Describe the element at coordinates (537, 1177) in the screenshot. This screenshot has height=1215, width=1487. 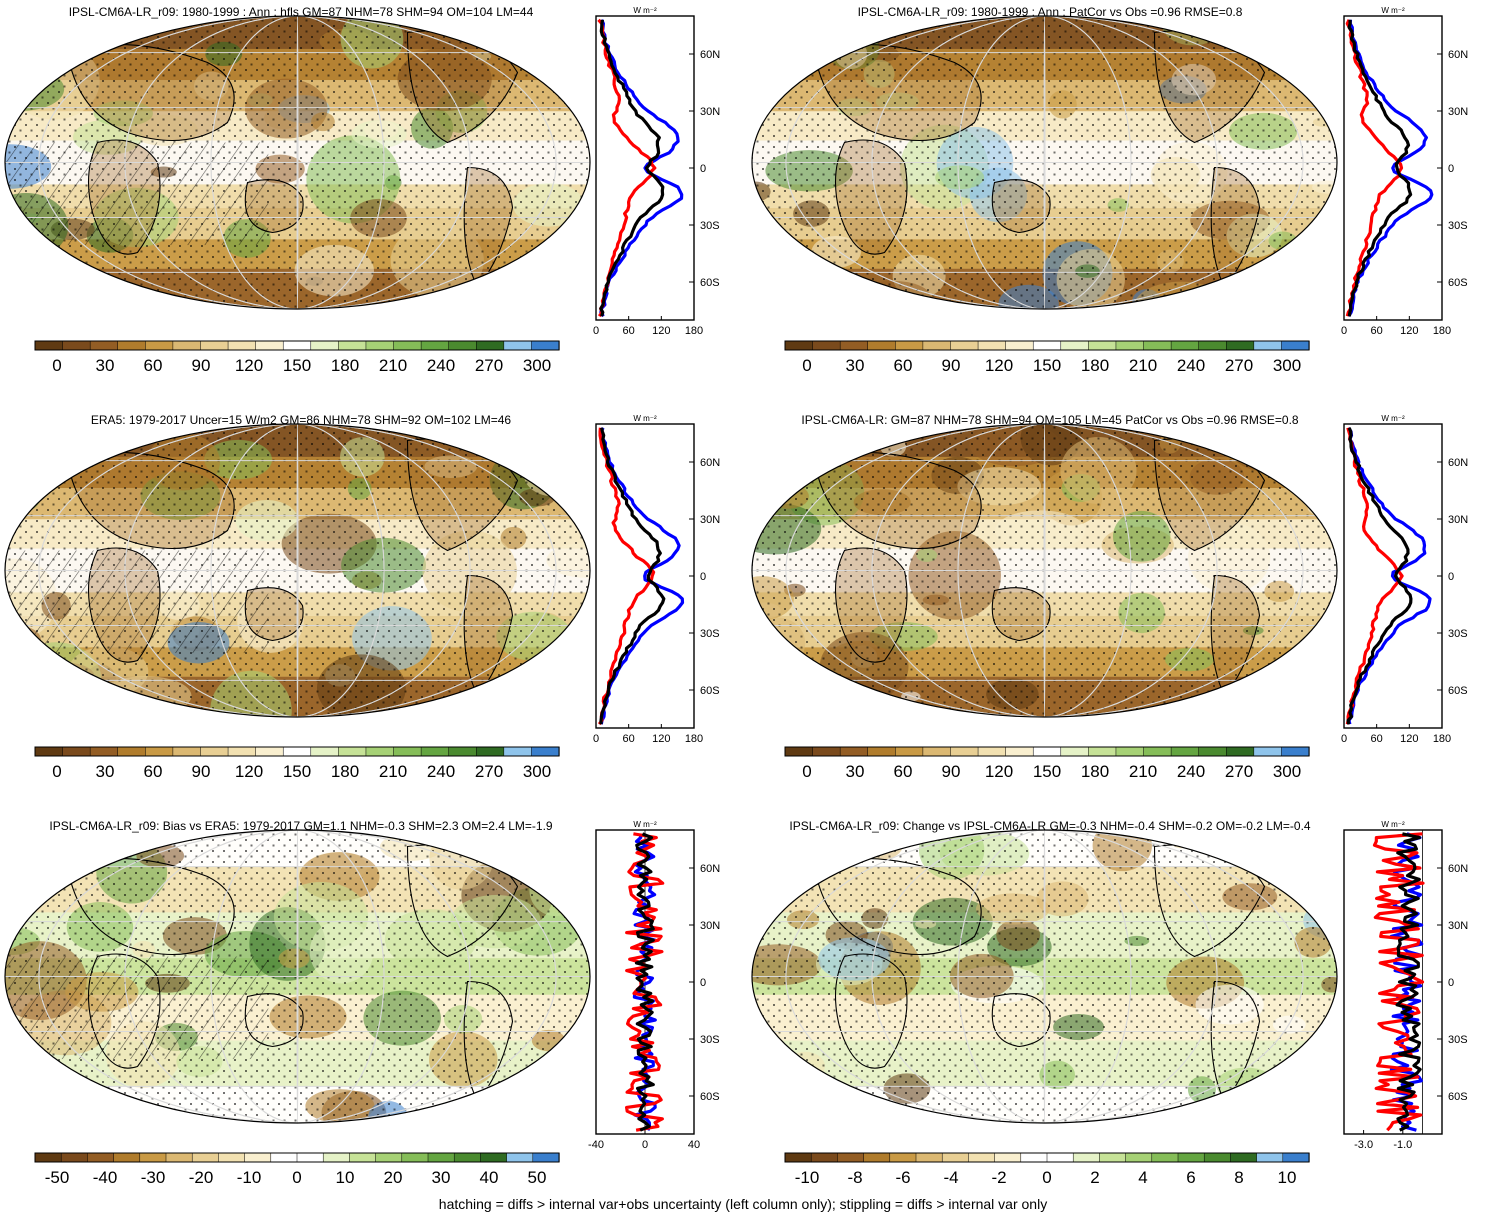
I see `colorbar-tick-label: 50` at that location.